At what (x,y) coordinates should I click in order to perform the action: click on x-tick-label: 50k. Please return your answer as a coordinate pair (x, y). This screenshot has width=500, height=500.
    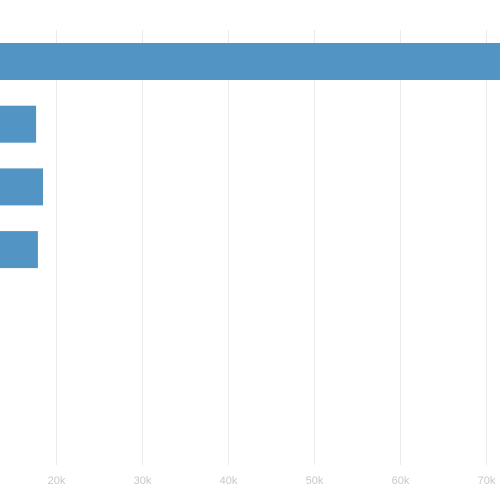
    Looking at the image, I should click on (315, 481).